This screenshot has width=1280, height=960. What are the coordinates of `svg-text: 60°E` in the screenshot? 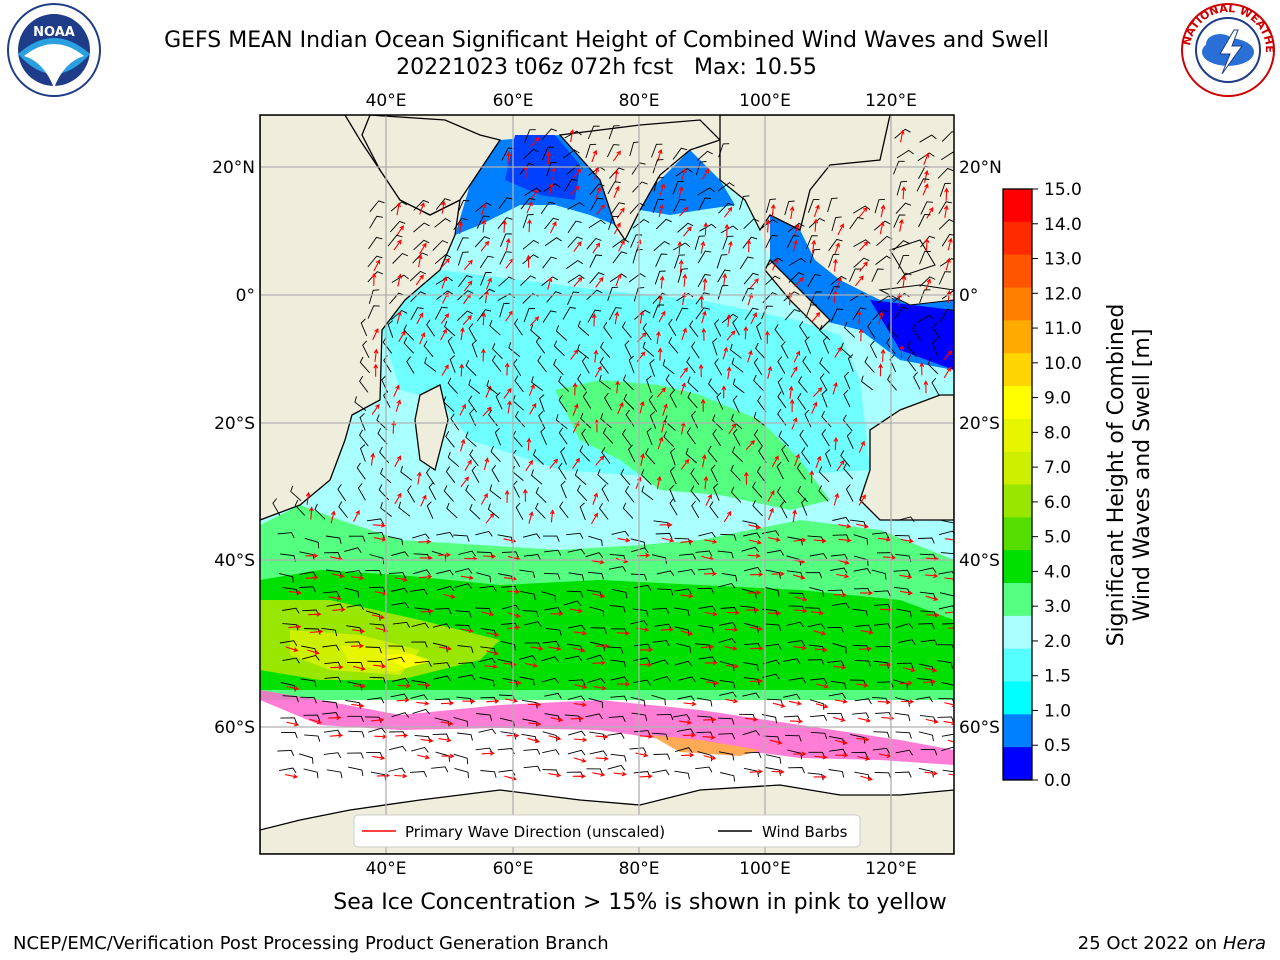 It's located at (513, 869).